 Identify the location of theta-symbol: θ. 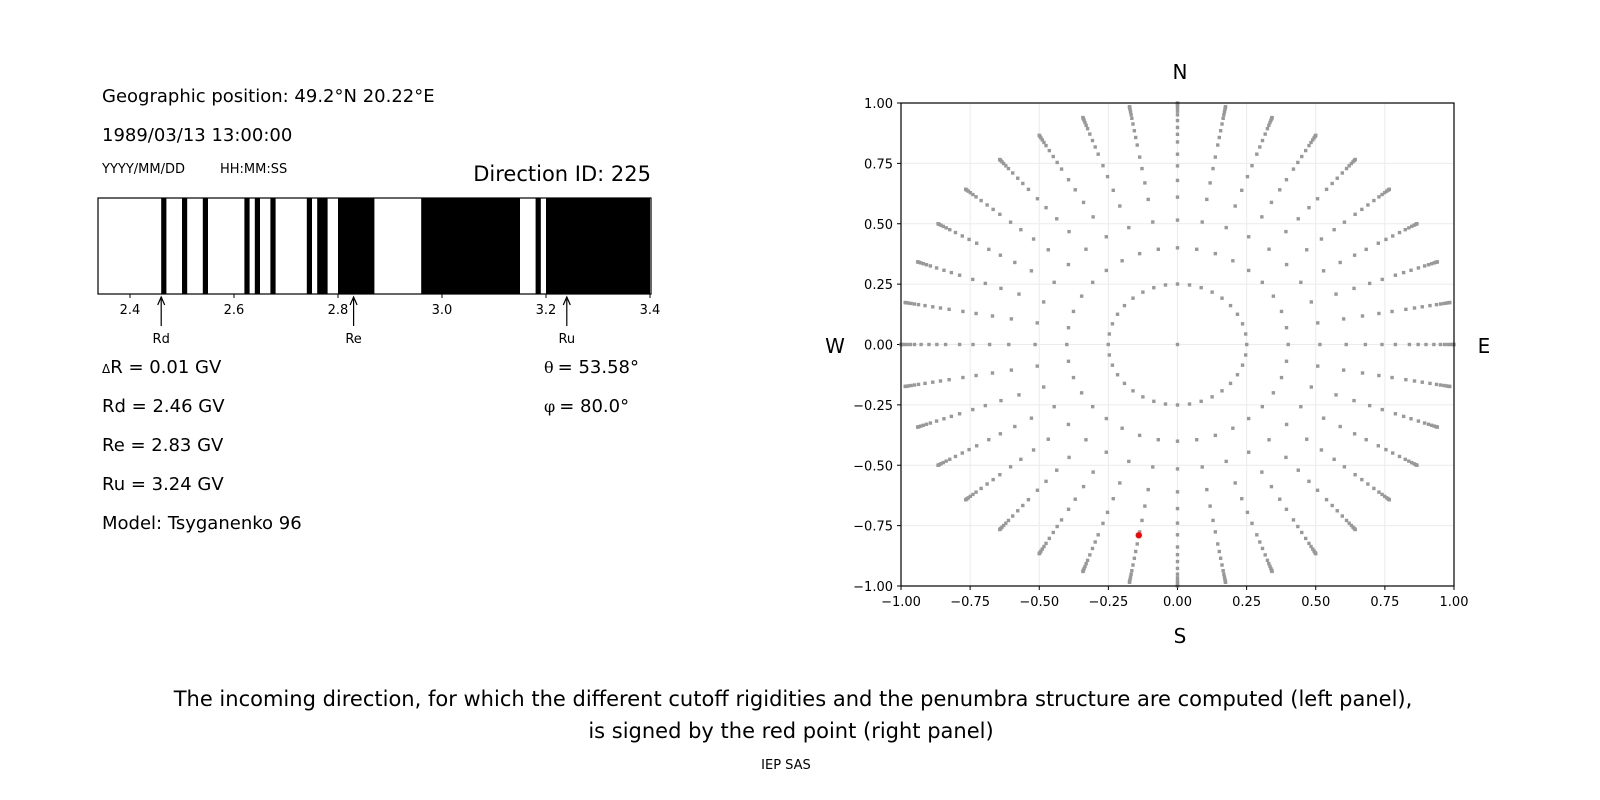
(549, 367).